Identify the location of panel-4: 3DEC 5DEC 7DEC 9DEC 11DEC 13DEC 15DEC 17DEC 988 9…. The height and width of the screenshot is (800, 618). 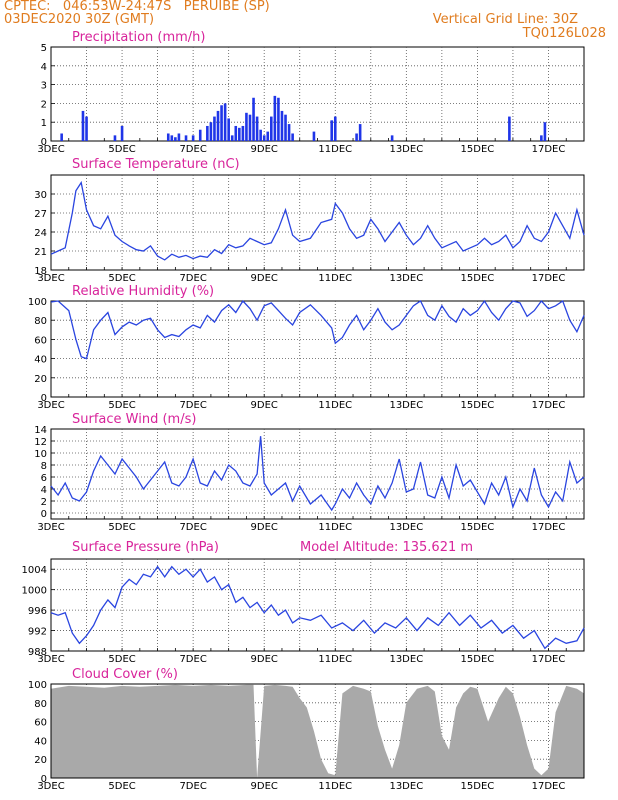
(303, 602).